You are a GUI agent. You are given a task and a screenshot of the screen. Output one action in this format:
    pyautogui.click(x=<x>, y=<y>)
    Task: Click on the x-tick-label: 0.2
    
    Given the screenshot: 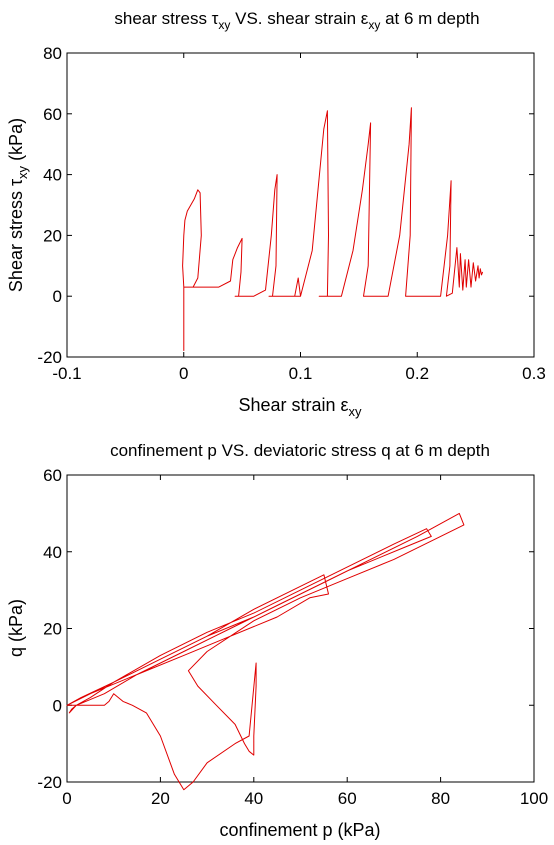 What is the action you would take?
    pyautogui.click(x=417, y=373)
    